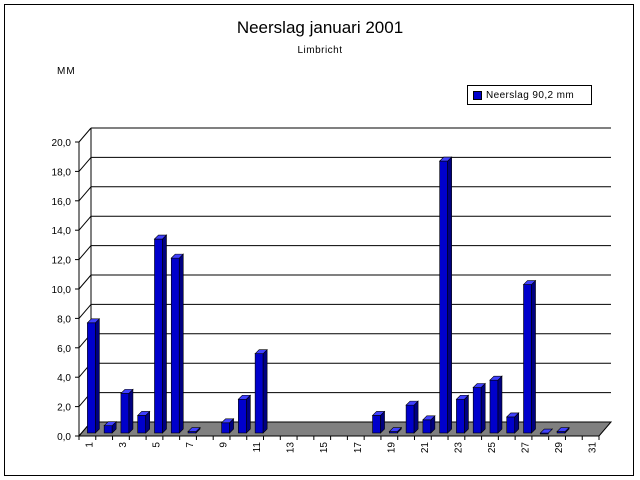 The width and height of the screenshot is (640, 480). Describe the element at coordinates (320, 50) in the screenshot. I see `chart-subtitle: Limbricht` at that location.